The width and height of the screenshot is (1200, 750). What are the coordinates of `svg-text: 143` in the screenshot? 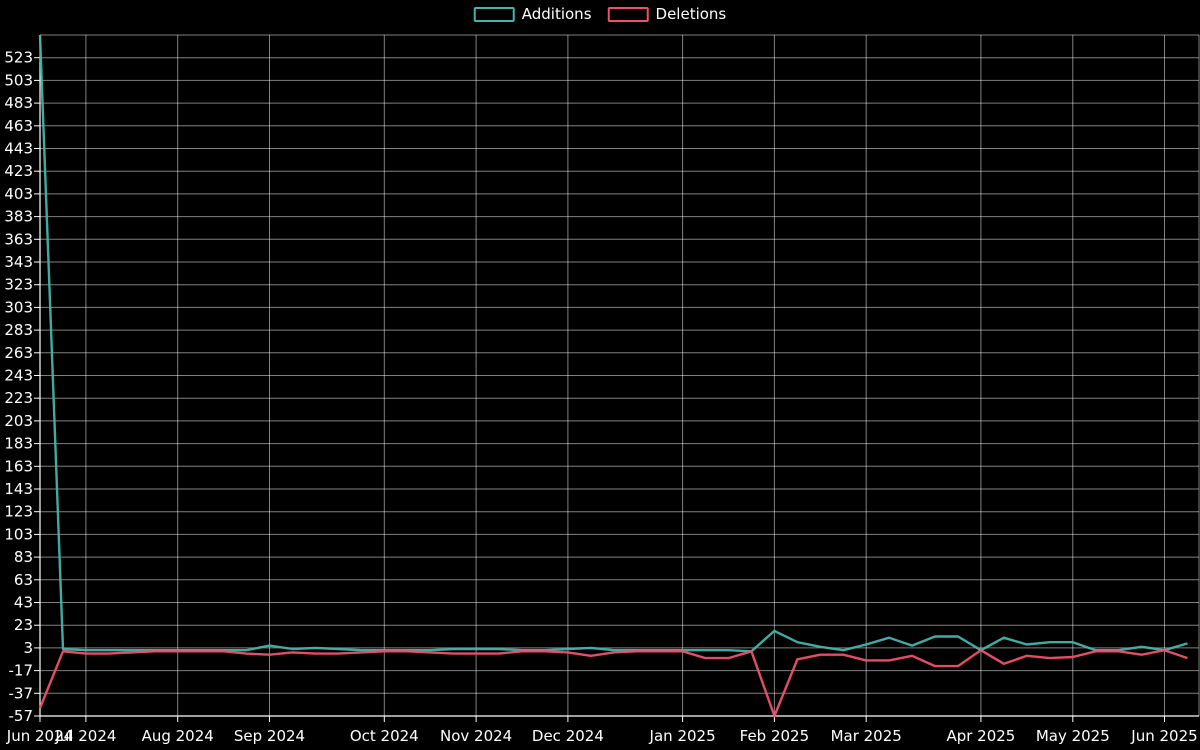 It's located at (18, 489).